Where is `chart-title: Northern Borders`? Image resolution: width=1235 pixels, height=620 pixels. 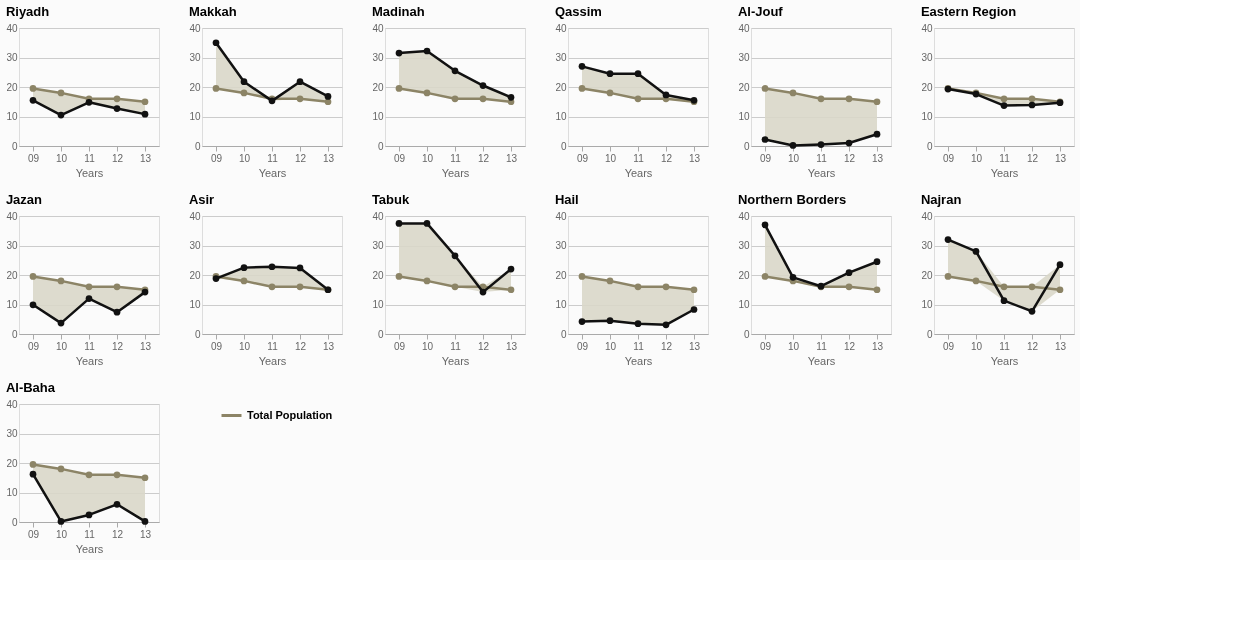 chart-title: Northern Borders is located at coordinates (792, 199).